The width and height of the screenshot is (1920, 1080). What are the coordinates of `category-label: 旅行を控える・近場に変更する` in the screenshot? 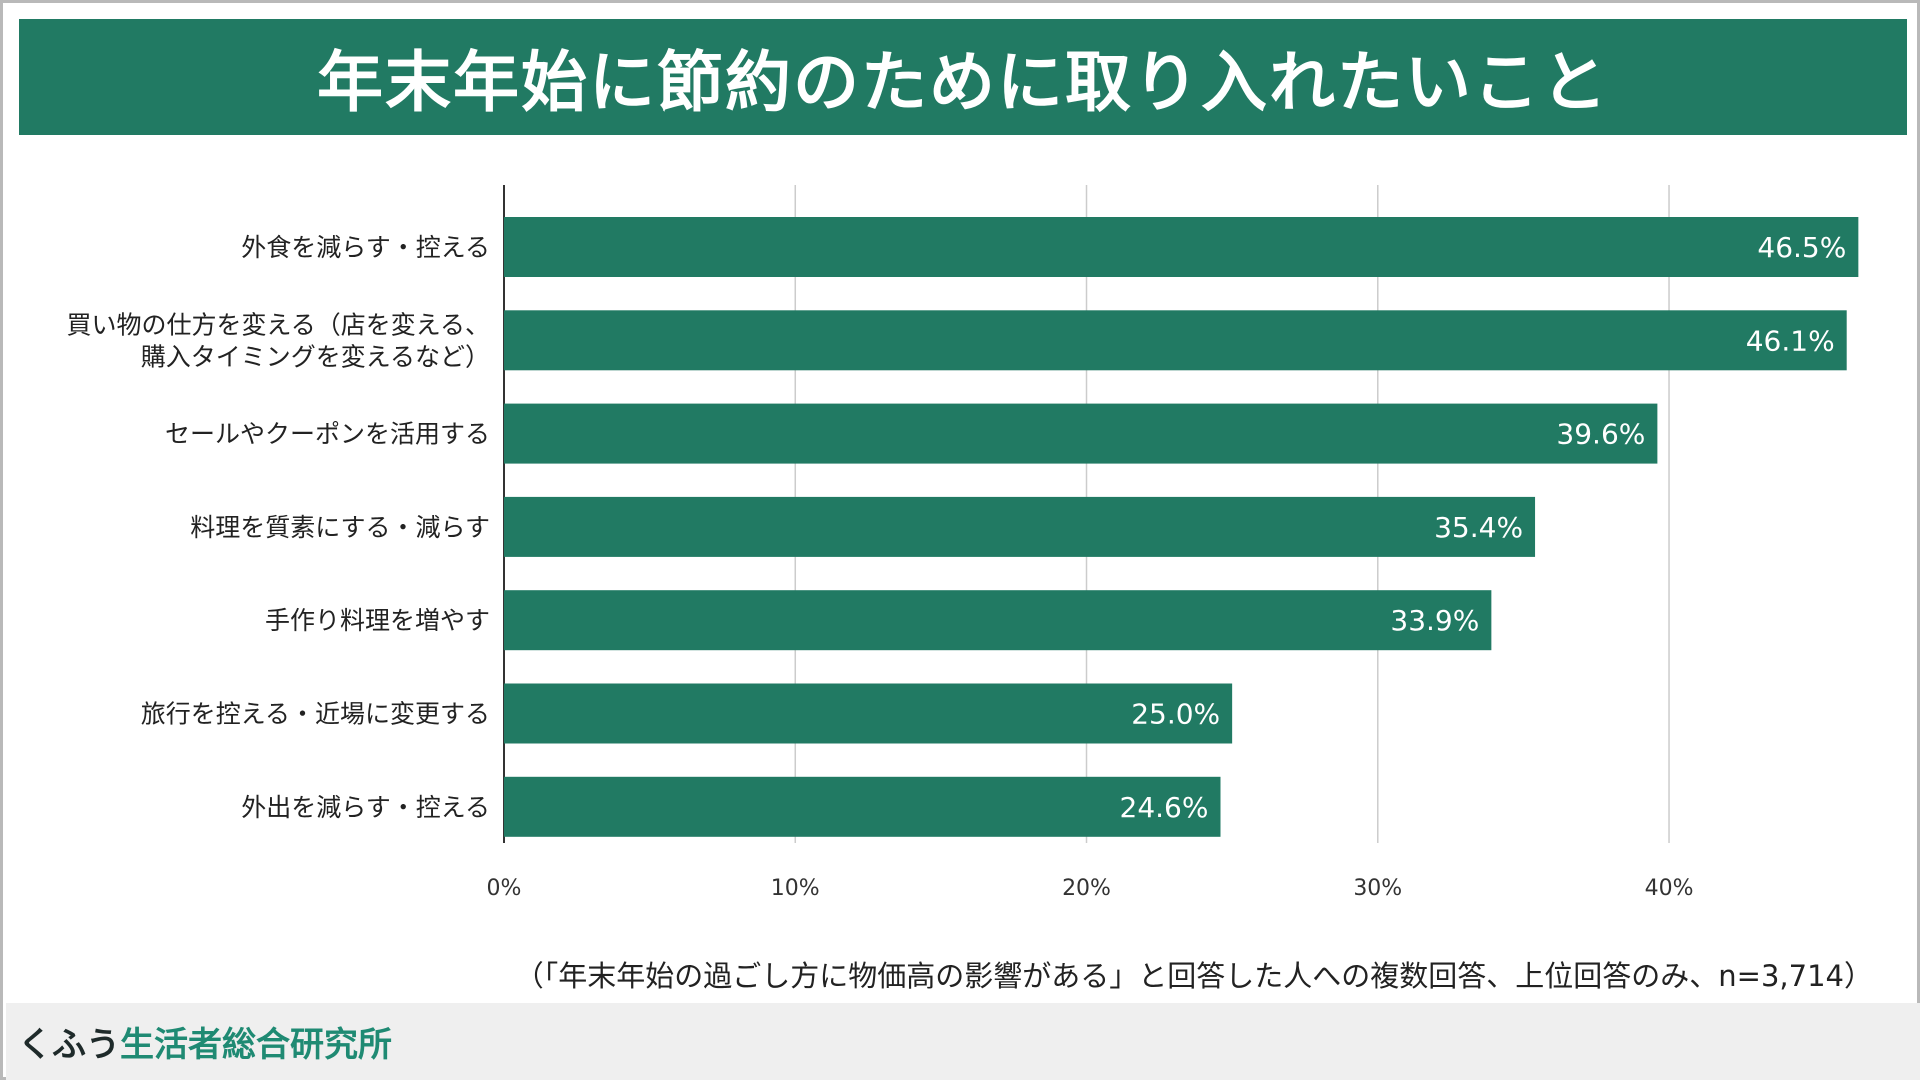 It's located at (315, 714).